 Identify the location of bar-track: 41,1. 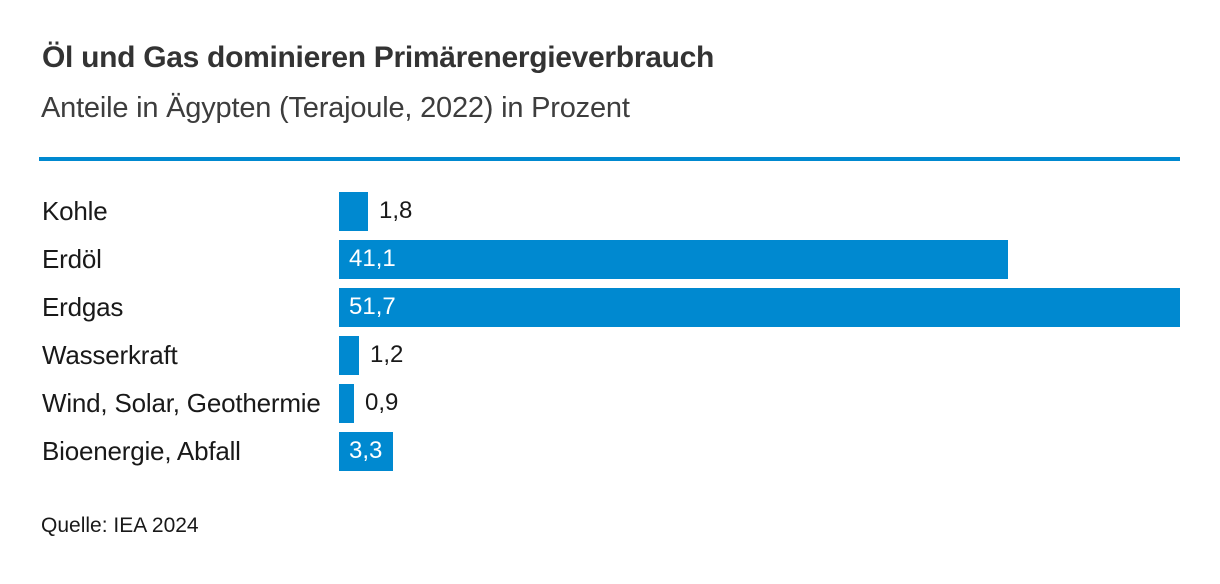
(759, 259).